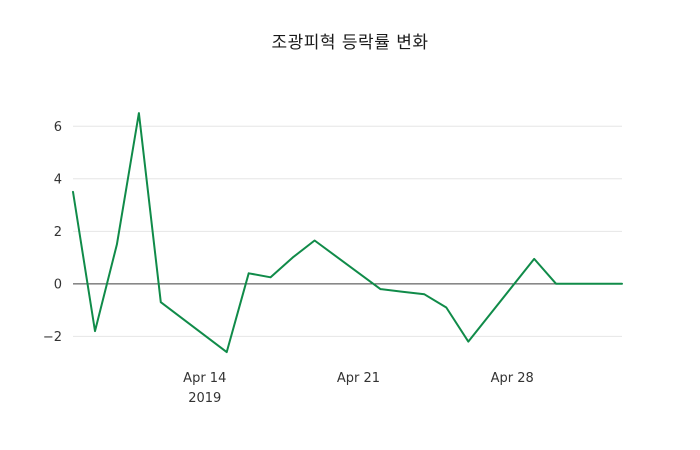 This screenshot has height=450, width=700. I want to click on y-tick-label: 4, so click(58, 179).